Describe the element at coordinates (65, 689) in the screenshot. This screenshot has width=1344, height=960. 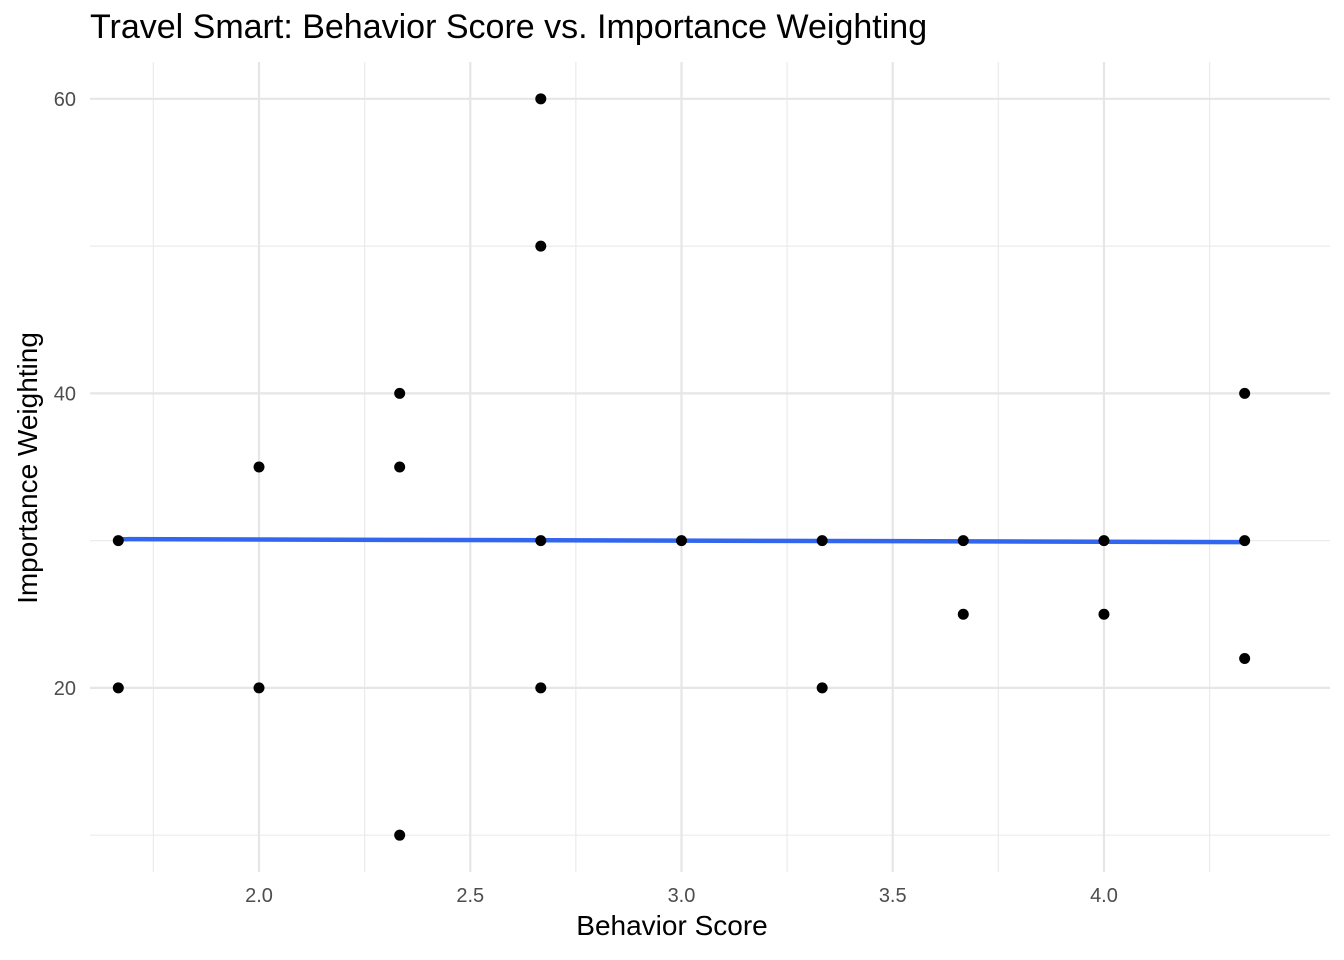
I see `y-tick-label: 20` at that location.